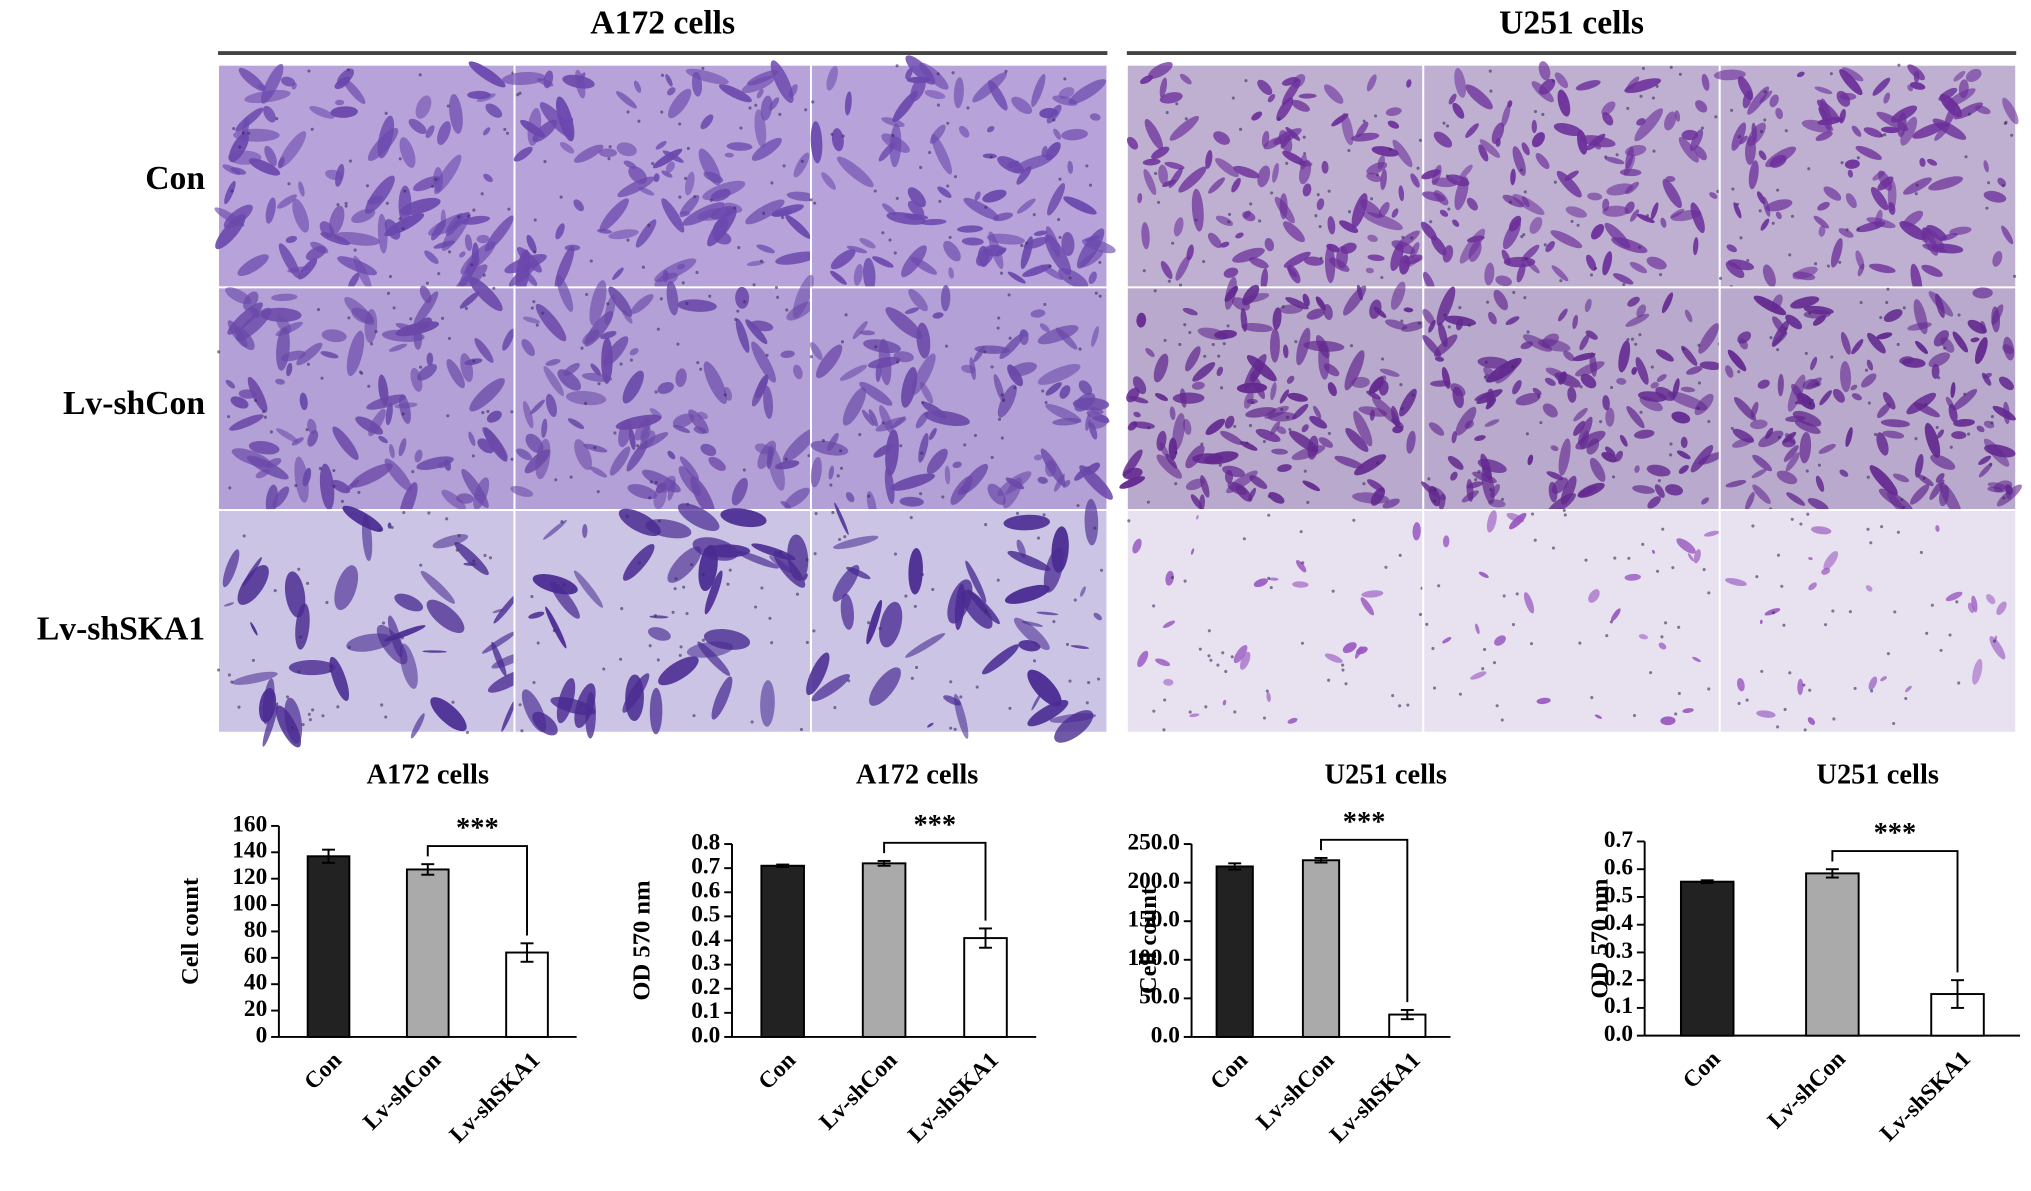 This screenshot has height=1191, width=2031. I want to click on y-tick-label: 0.8, so click(705, 842).